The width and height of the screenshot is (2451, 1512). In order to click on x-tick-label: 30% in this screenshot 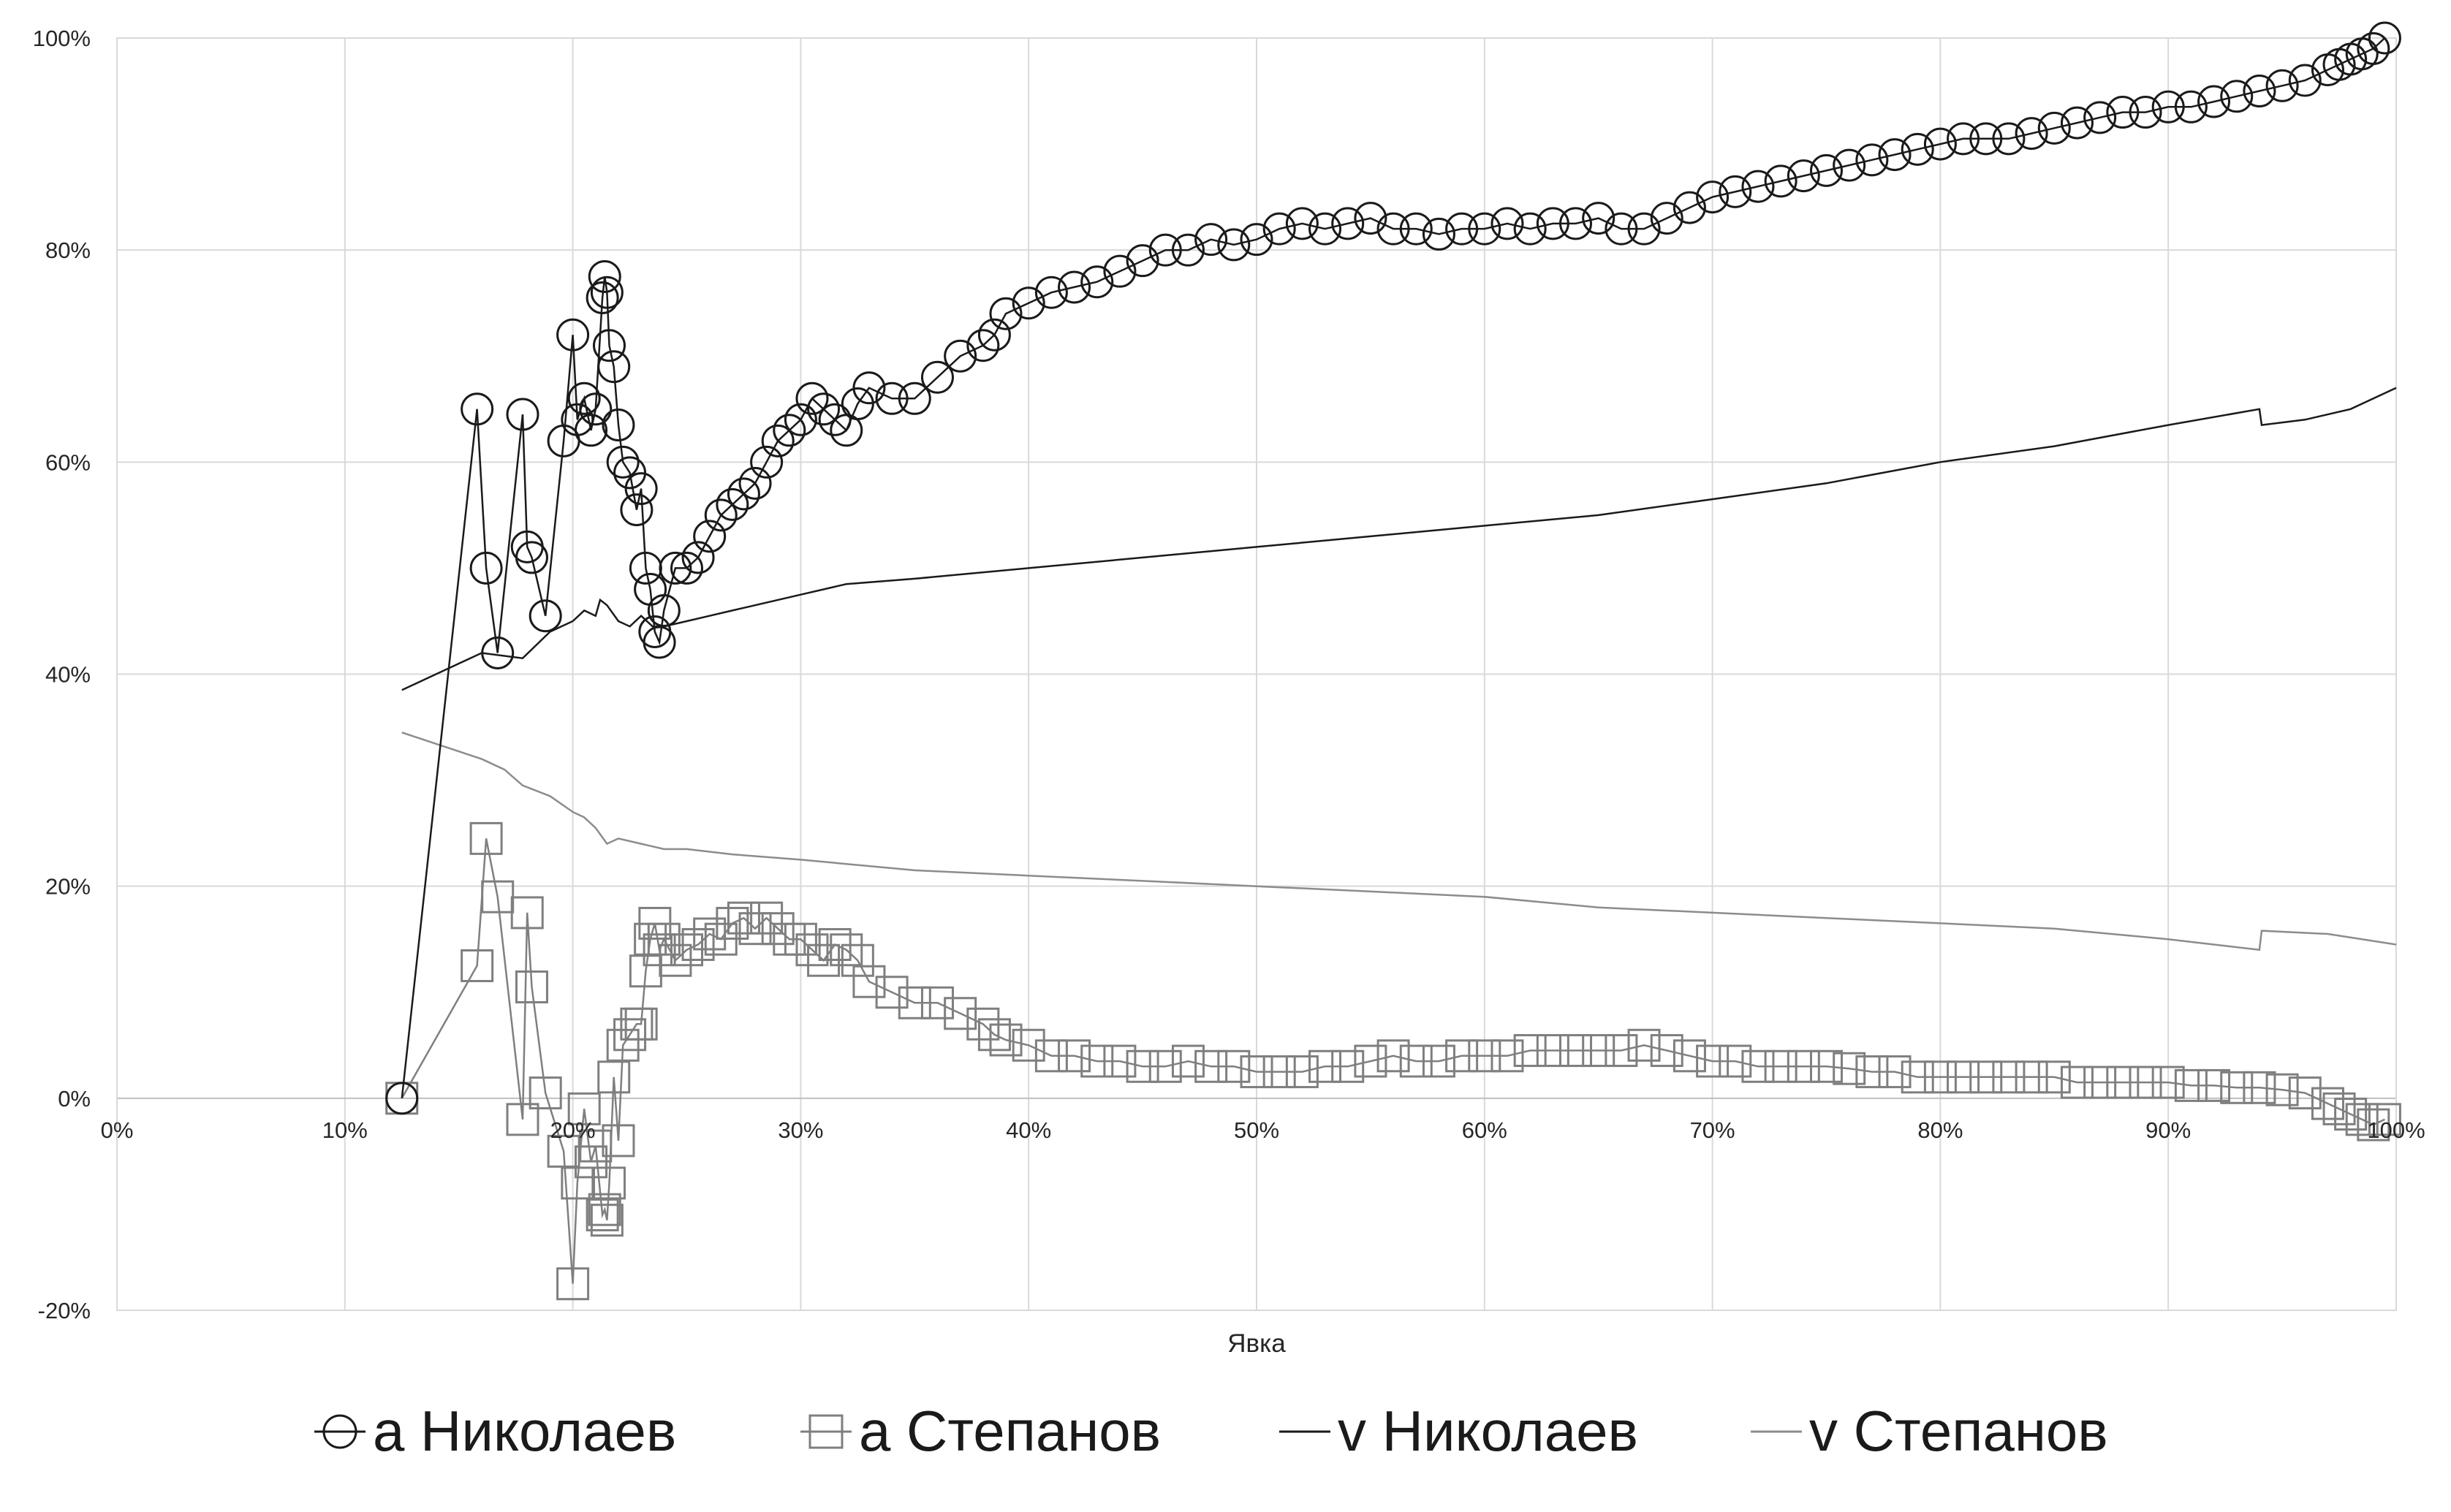, I will do `click(800, 1130)`.